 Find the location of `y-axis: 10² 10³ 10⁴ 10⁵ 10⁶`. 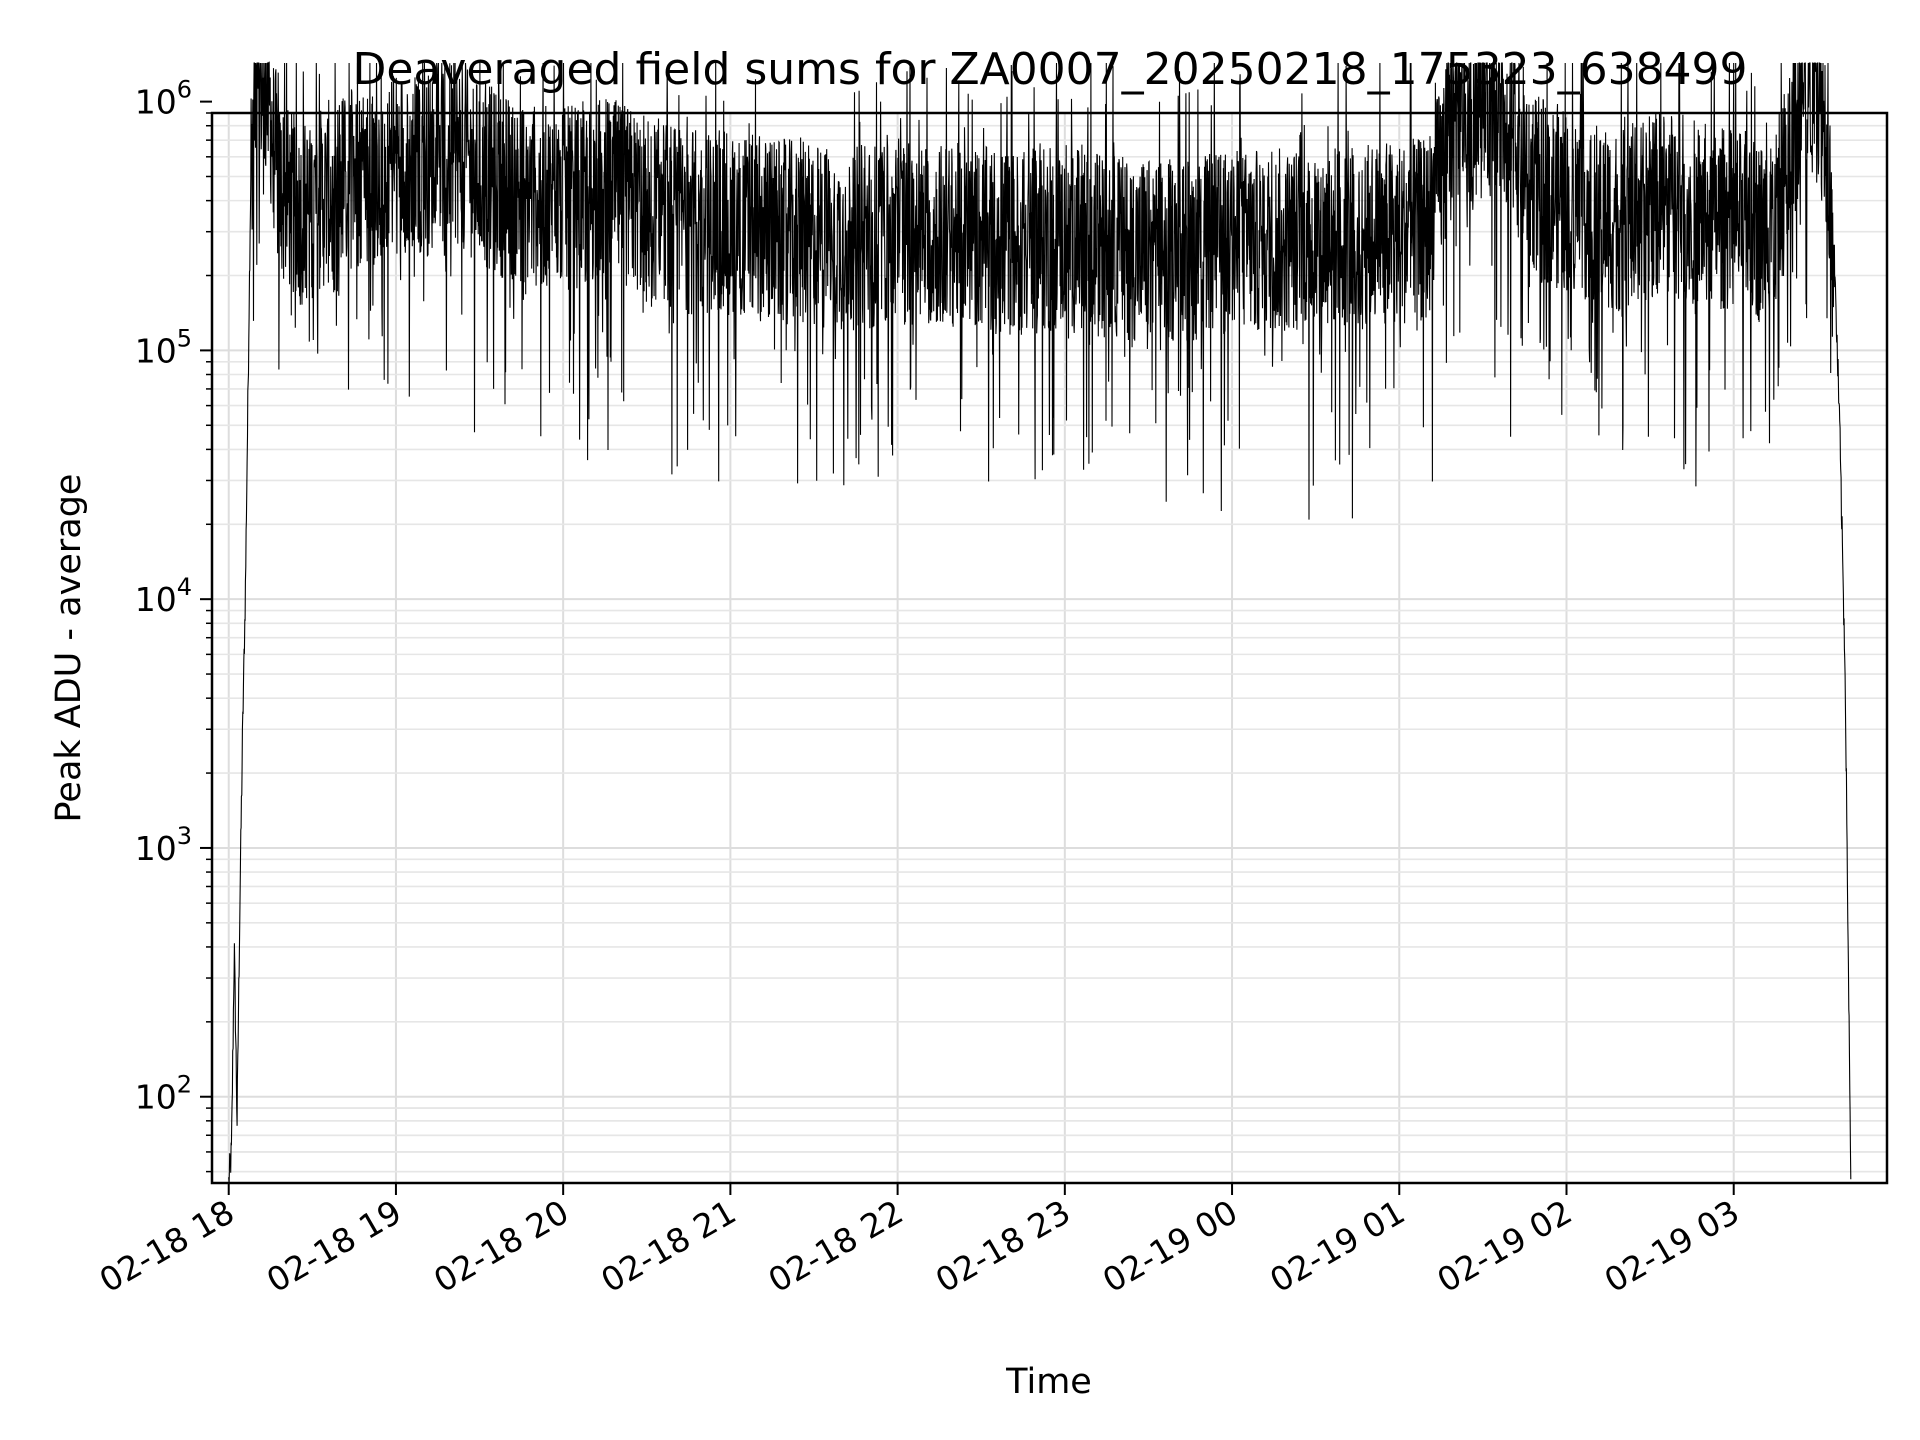

y-axis: 10² 10³ 10⁴ 10⁵ 10⁶ is located at coordinates (173, 624).